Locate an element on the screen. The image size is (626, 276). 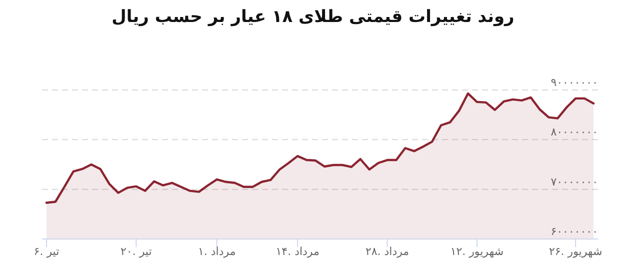
y-tick-label: ۹۰۰۰۰۰۰۰ is located at coordinates (574, 82).